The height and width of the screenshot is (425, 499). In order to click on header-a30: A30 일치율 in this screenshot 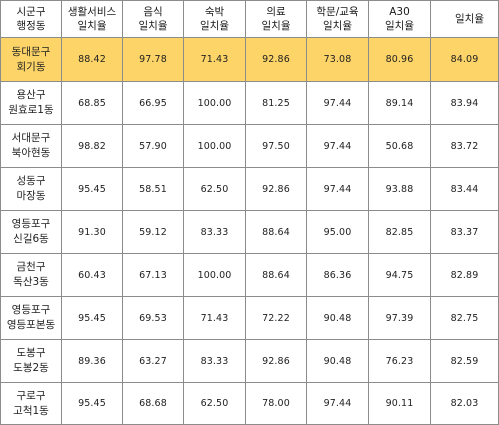, I will do `click(400, 19)`.